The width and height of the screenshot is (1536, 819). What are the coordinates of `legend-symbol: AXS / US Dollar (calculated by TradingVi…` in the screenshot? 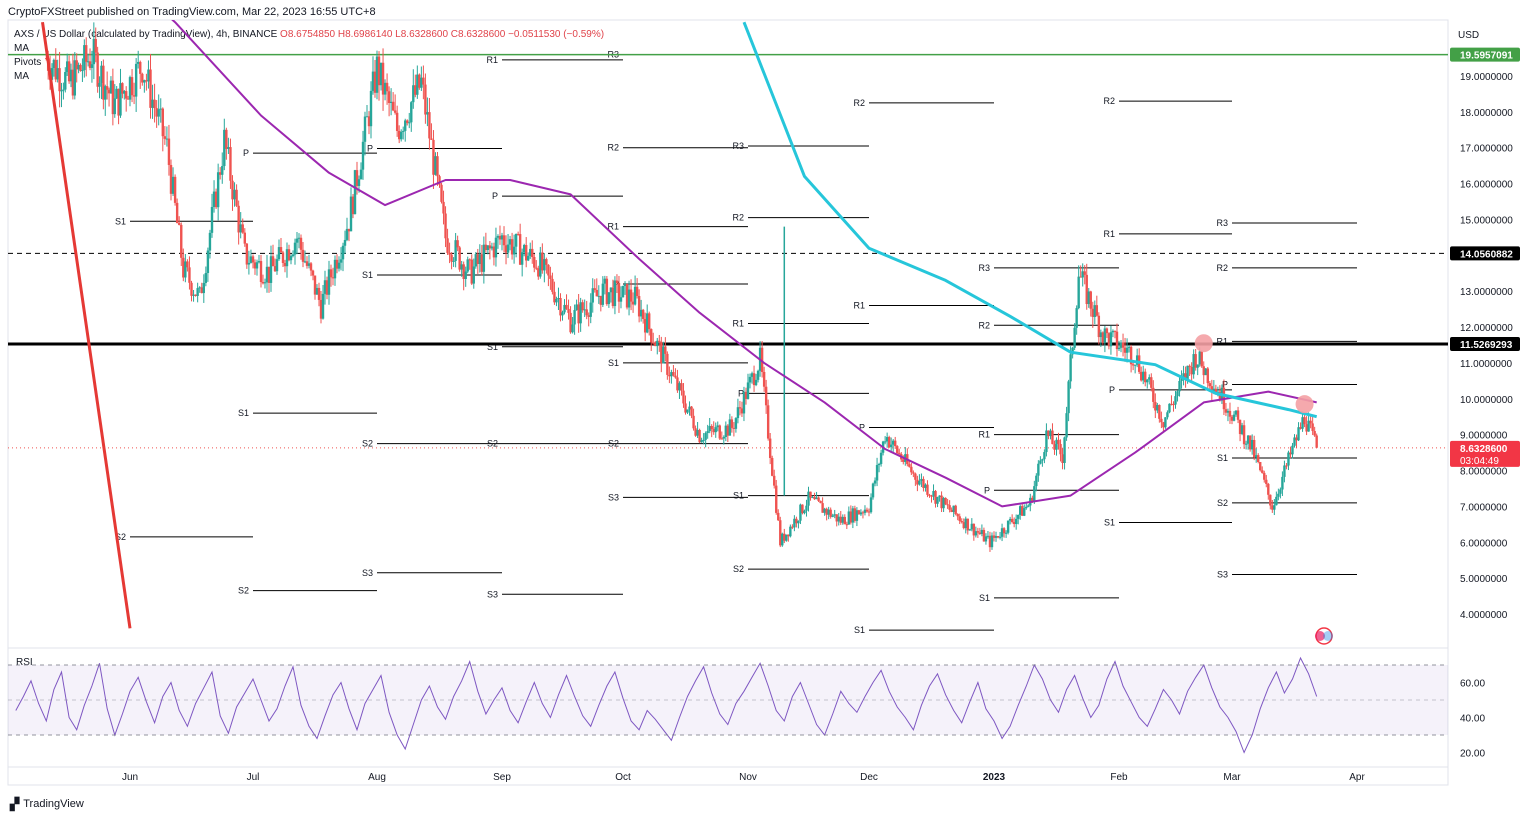 It's located at (146, 34).